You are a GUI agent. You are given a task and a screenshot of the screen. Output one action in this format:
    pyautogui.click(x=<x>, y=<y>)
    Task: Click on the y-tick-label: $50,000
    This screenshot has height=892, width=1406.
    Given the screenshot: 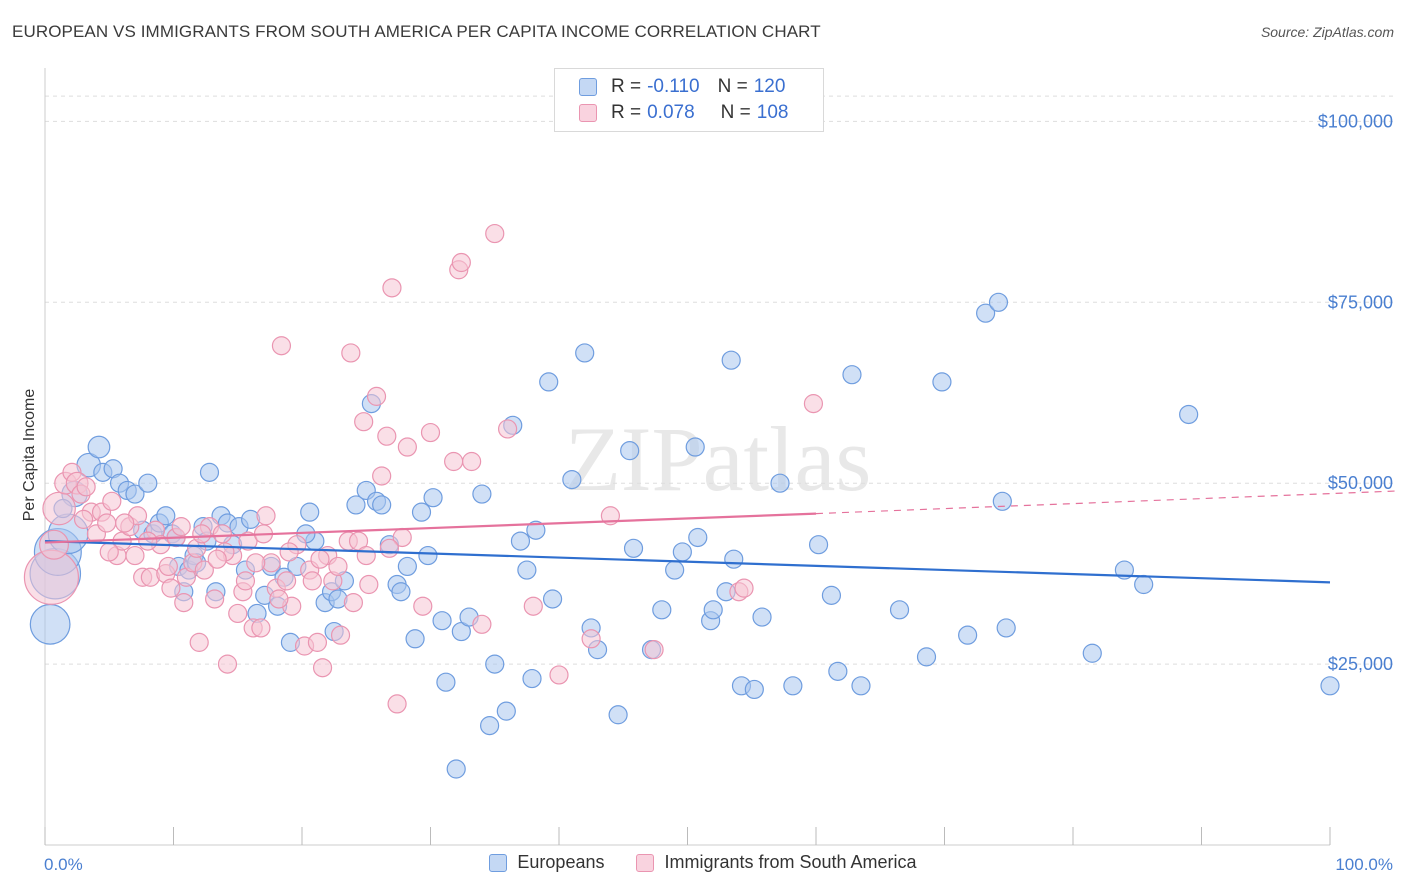 What is the action you would take?
    pyautogui.click(x=1360, y=483)
    